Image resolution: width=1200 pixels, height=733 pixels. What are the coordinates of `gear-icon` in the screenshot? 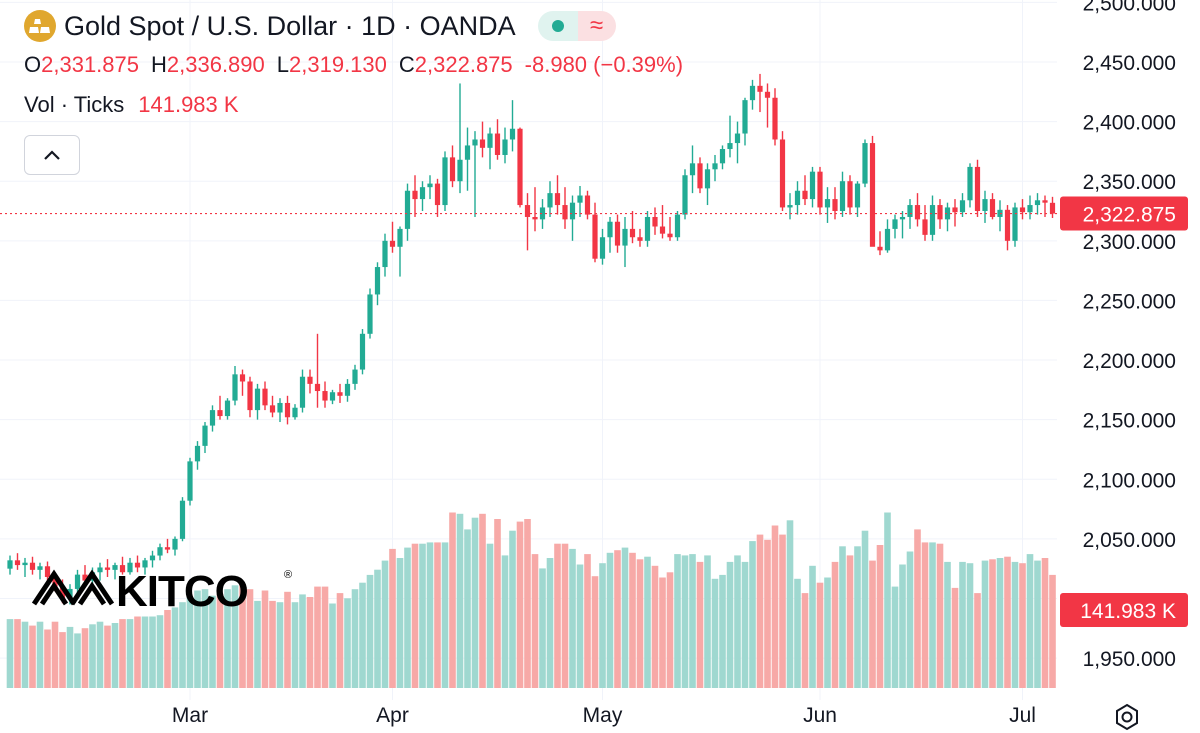 It's located at (1127, 717).